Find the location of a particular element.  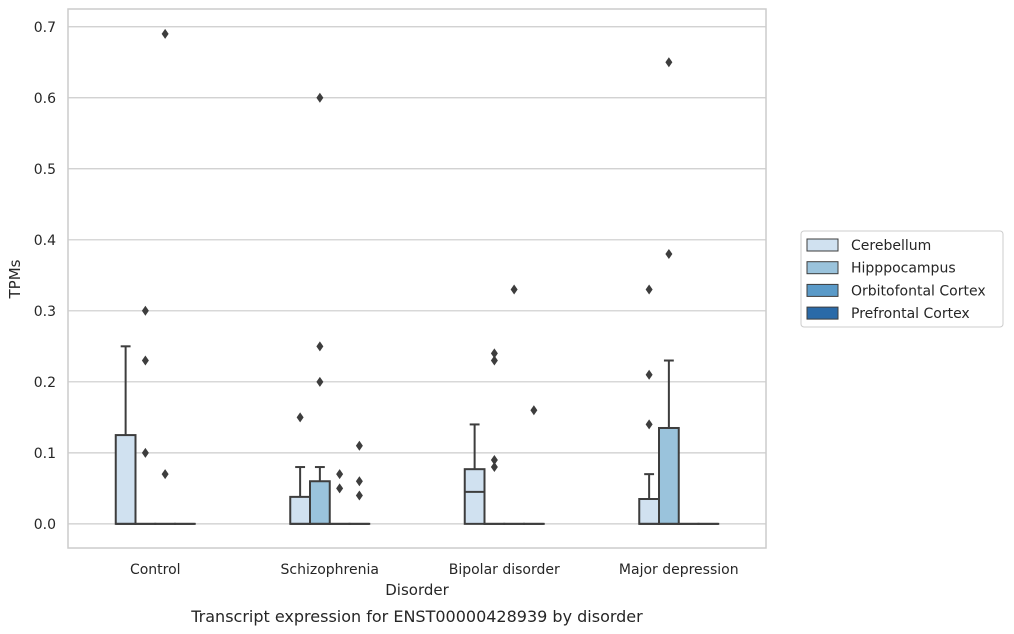

y-tick-label: 0.4 is located at coordinates (45, 241).